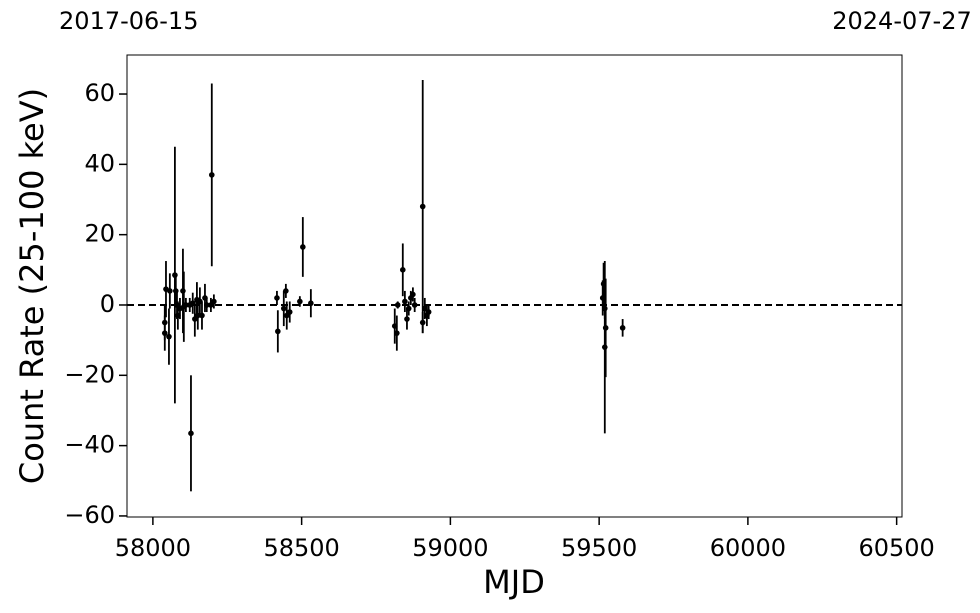 The height and width of the screenshot is (613, 980). Describe the element at coordinates (153, 548) in the screenshot. I see `x-tick-label: 58000` at that location.